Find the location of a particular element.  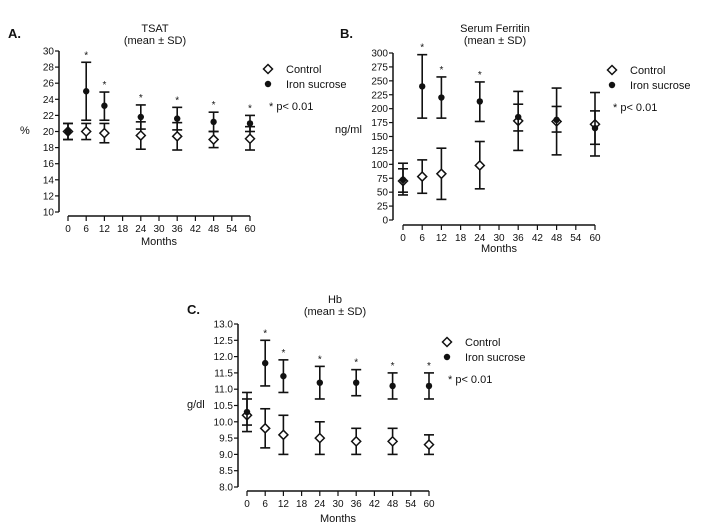

y-tick-label: 25 is located at coordinates (383, 207).